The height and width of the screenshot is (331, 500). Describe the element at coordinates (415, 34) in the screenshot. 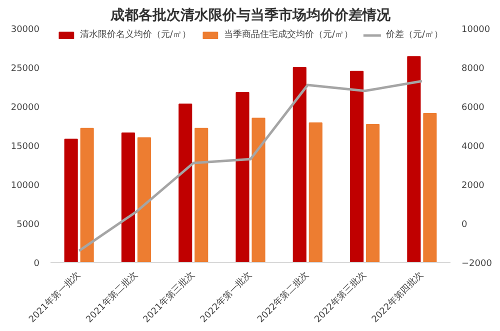

I see `legend-label: 价差（元/㎡）` at that location.